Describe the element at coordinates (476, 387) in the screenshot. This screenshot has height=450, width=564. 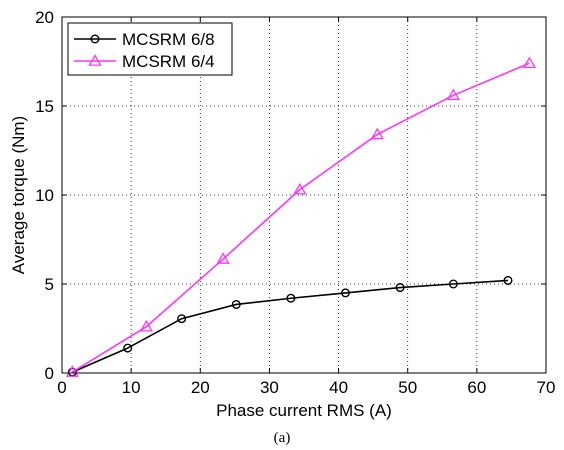
I see `x-tick-label: 60` at that location.